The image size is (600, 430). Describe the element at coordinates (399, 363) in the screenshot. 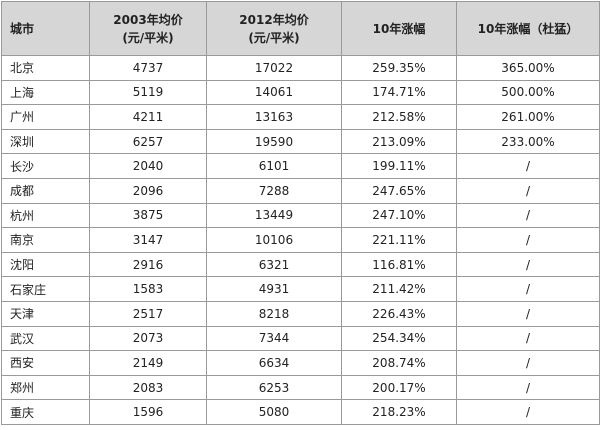

I see `table-cell: 208.74%` at that location.